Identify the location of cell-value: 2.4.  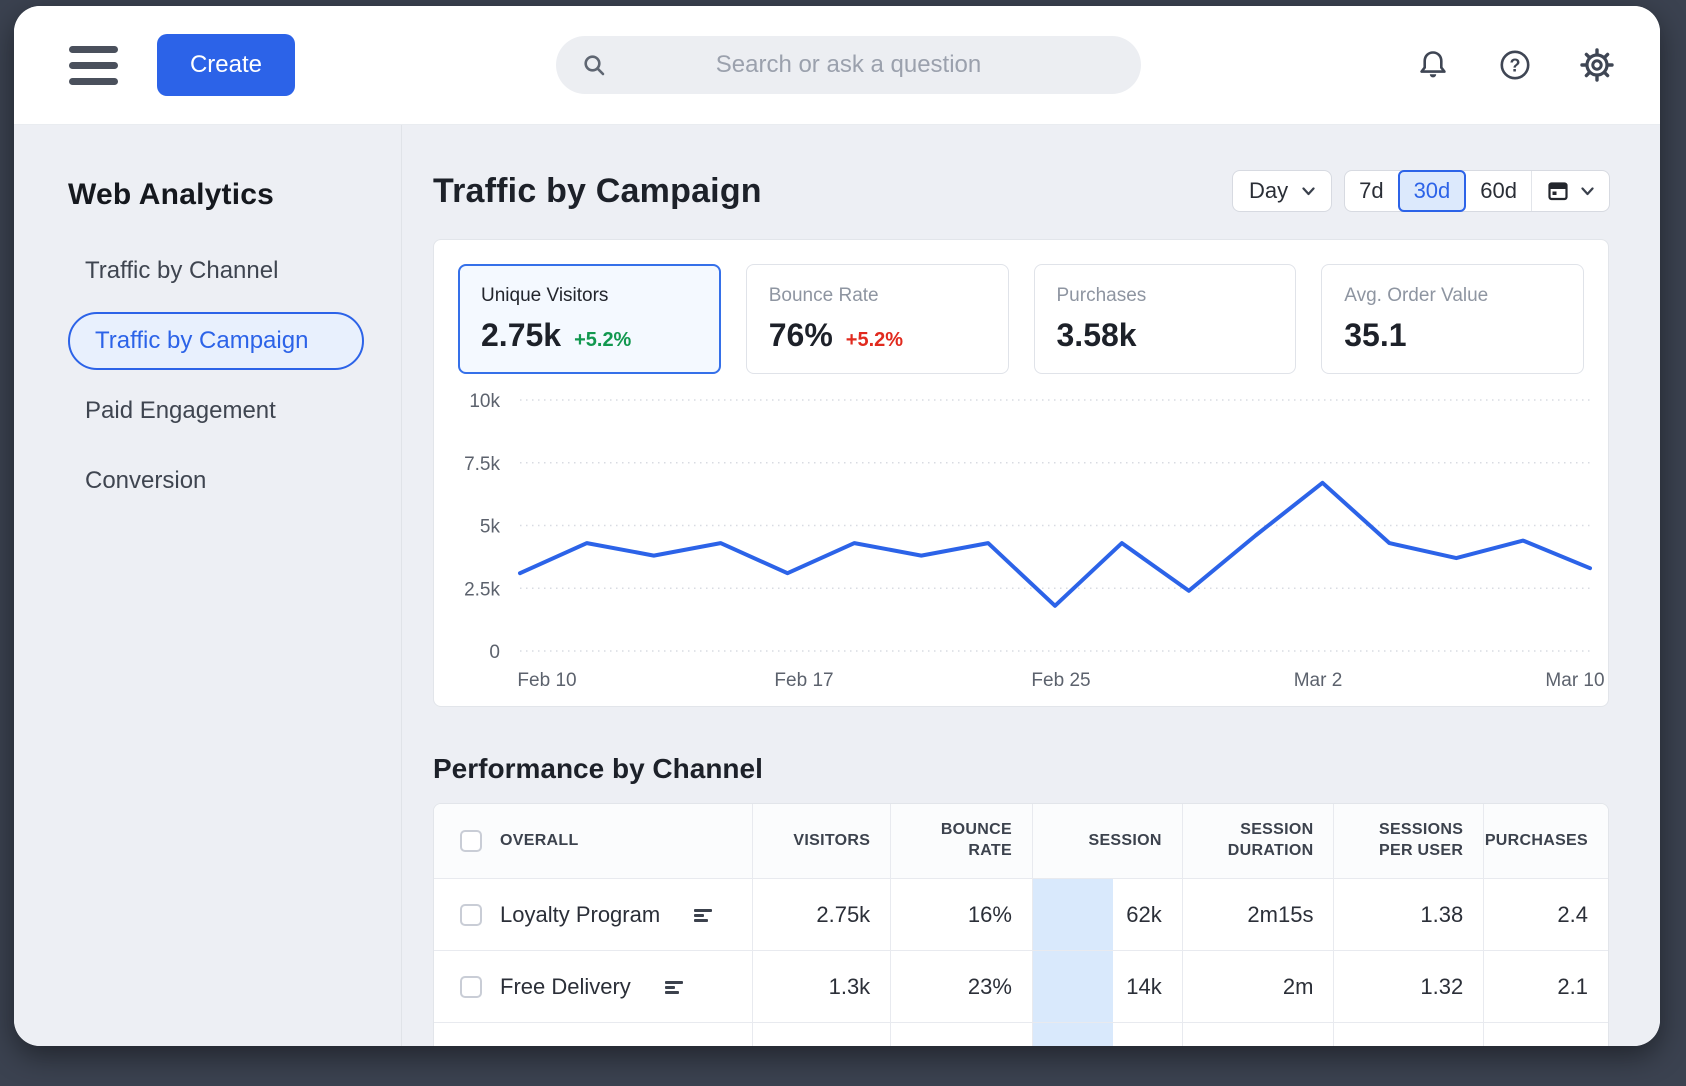
(1572, 914).